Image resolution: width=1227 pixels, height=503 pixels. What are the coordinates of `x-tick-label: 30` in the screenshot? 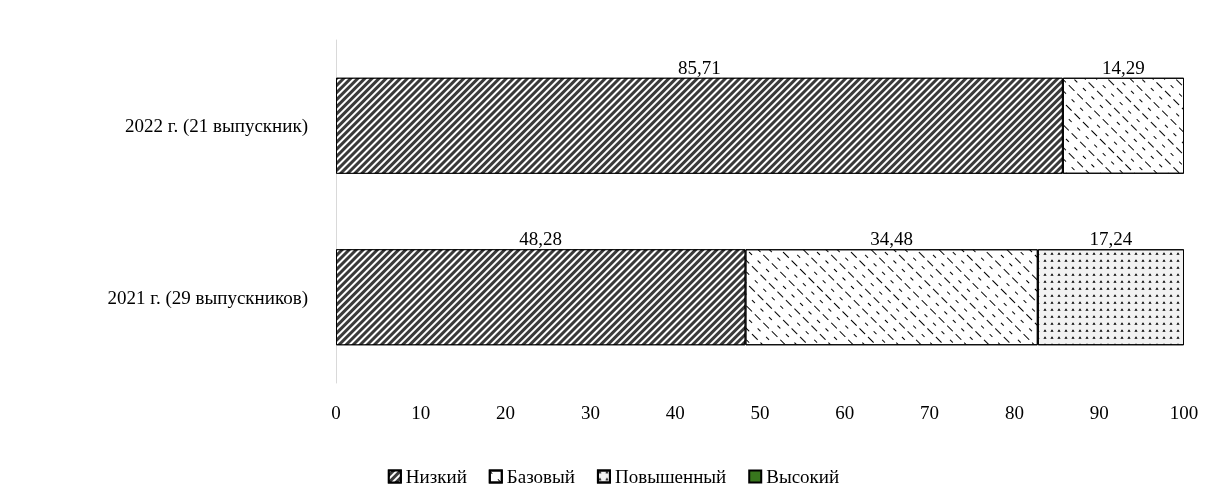 It's located at (590, 412).